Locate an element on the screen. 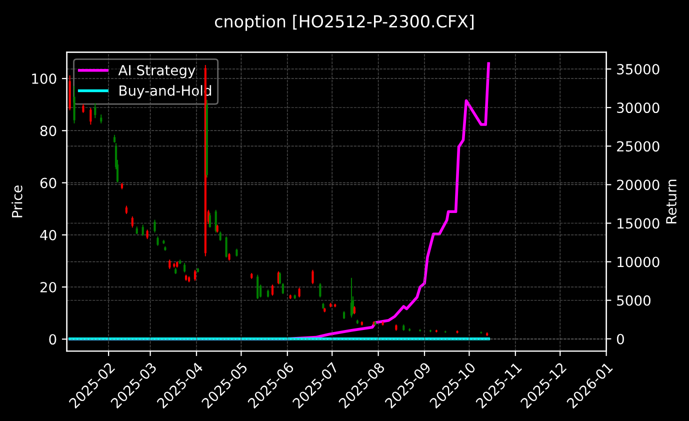 This screenshot has width=689, height=421. legend-label: AI Strategy is located at coordinates (157, 71).